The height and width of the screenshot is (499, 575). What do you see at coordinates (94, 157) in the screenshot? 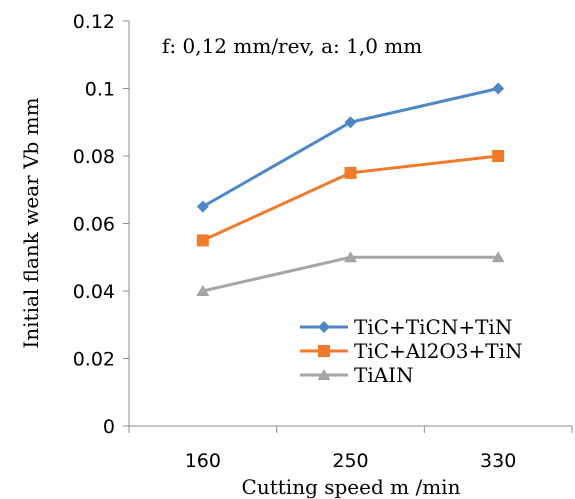
I see `y-tick-label: 0.08` at bounding box center [94, 157].